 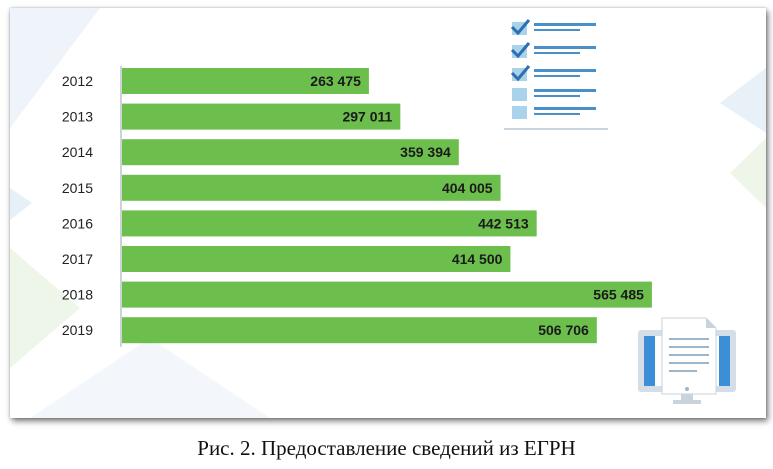 I want to click on bar-2014, so click(x=290, y=152).